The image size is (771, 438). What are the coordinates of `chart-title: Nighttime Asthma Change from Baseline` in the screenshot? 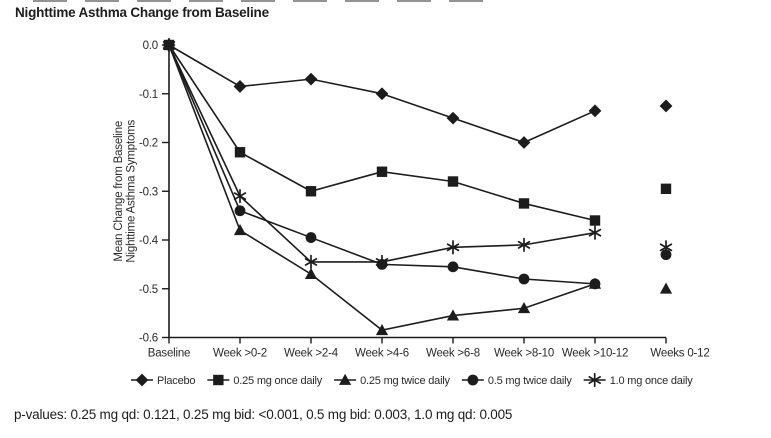 It's located at (142, 12).